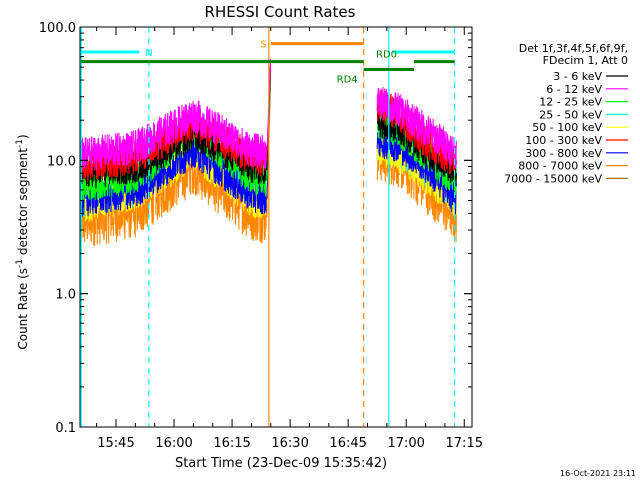  Describe the element at coordinates (280, 12) in the screenshot. I see `chart-title: RHESSI Count Rates` at that location.